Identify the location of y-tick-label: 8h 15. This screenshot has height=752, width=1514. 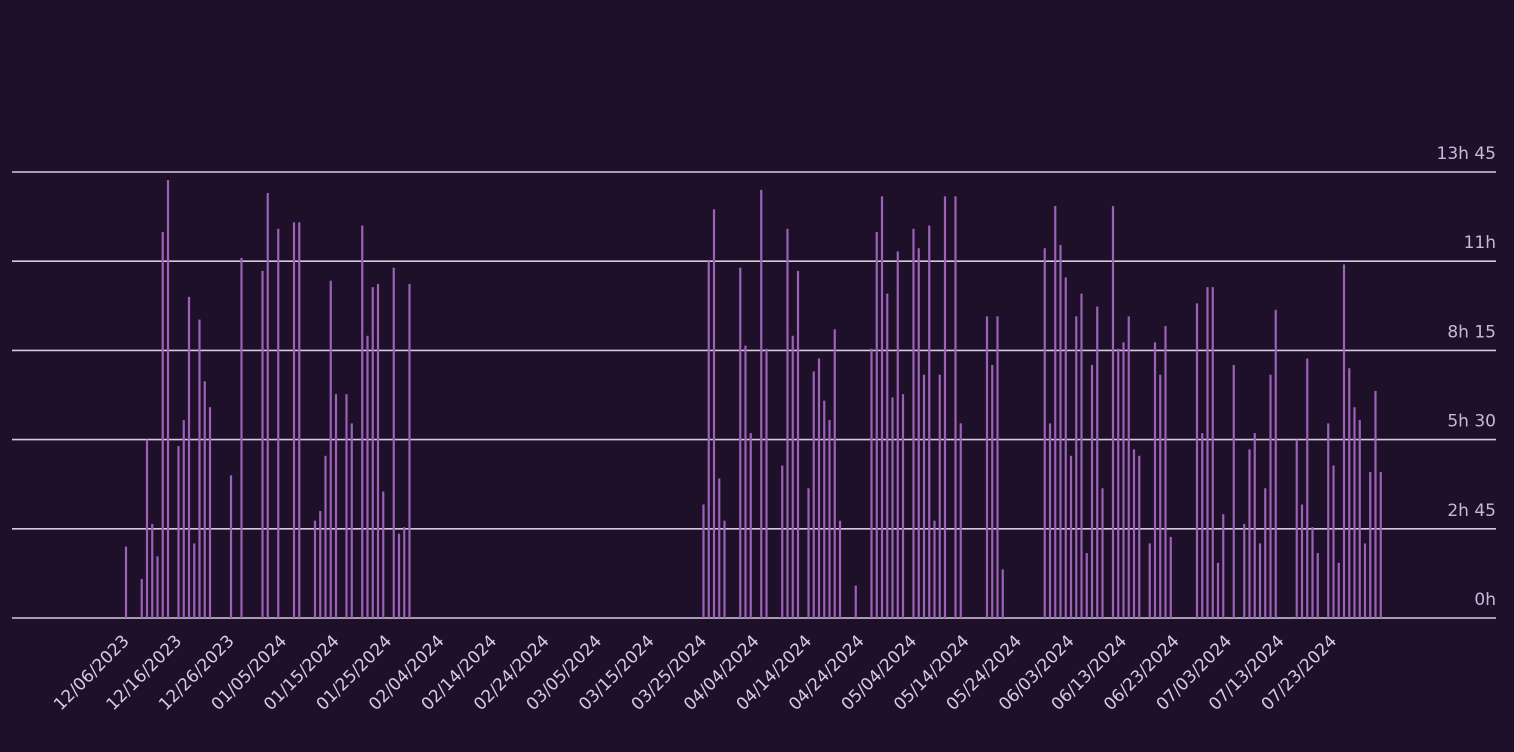
(1471, 332).